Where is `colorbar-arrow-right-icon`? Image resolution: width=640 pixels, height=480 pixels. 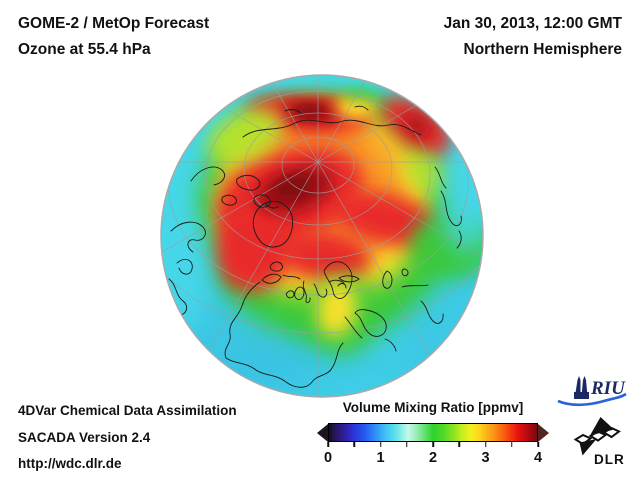
colorbar-arrow-right-icon is located at coordinates (543, 432).